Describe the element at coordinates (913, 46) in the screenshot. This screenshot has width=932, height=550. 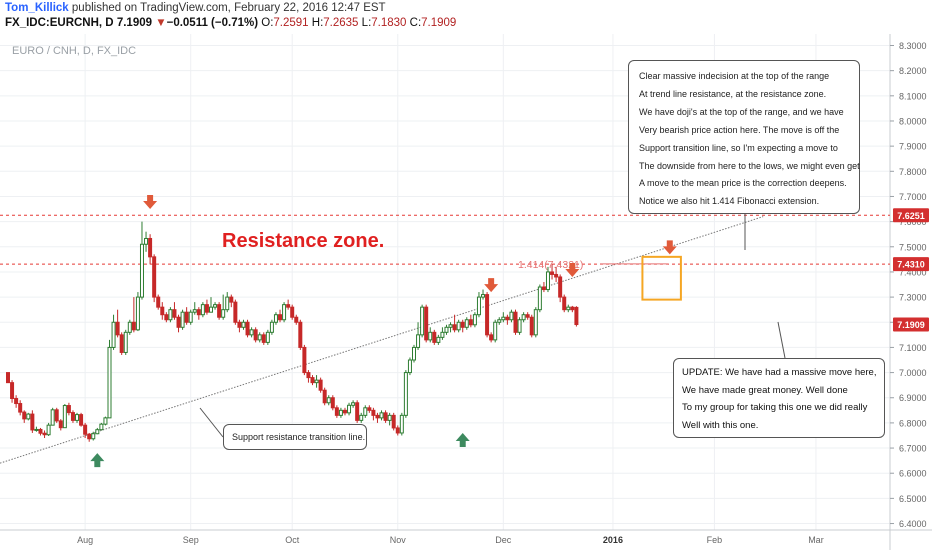
I see `y-tick-label: 8.3000` at that location.